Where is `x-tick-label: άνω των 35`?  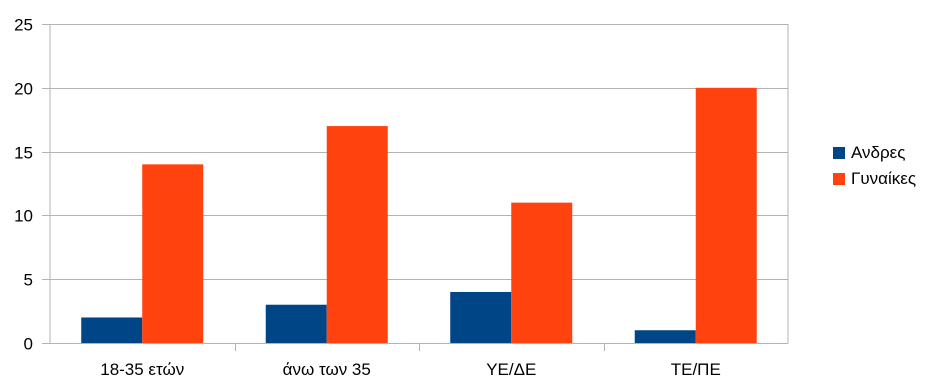
x-tick-label: άνω των 35 is located at coordinates (327, 369).